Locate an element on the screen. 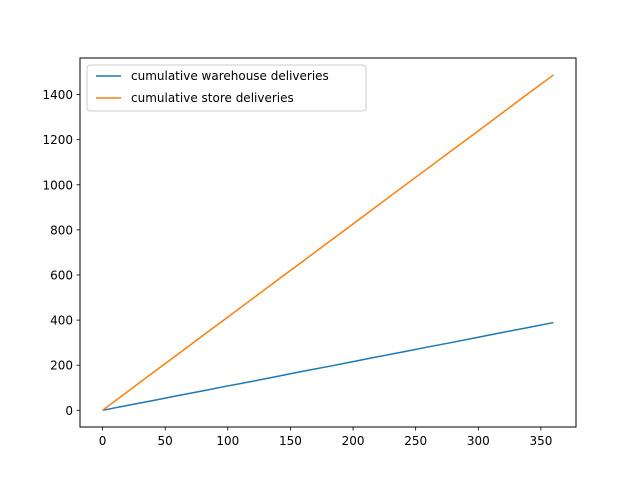  y-axis: 0 200 400 600 800 1000 1200 1400 is located at coordinates (61, 253).